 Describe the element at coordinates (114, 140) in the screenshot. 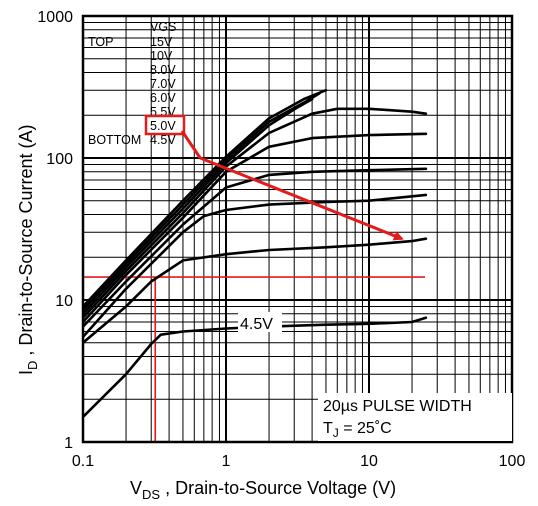

I see `legend-bottom-label: BOTTOM` at that location.